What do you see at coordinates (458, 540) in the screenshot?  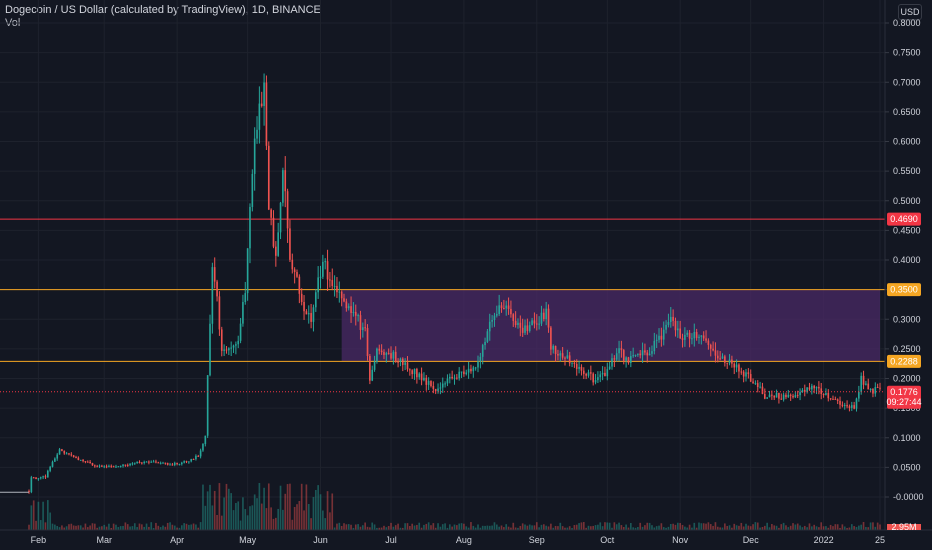 I see `time-axis: Feb Mar Apr May Jun Jul Aug Sep Oct Nov Dec 2022 25` at bounding box center [458, 540].